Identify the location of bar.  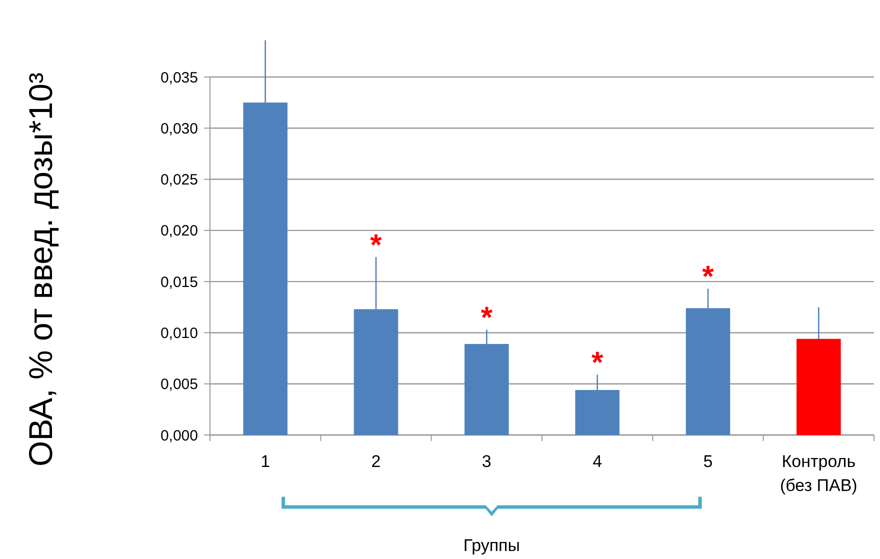
(818, 386).